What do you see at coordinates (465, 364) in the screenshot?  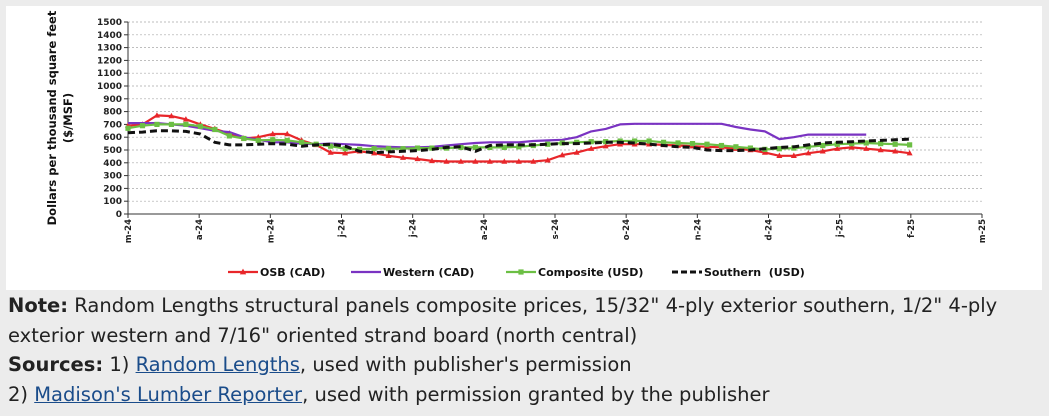 I see `source1-suffix: , used with publisher's permission` at bounding box center [465, 364].